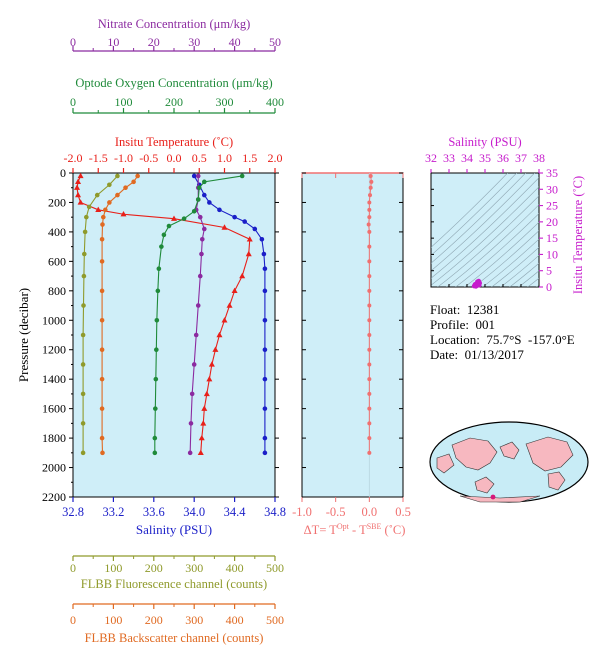 Image resolution: width=608 pixels, height=662 pixels. I want to click on backscatter-axis-label: FLBB Backscatter channel (counts), so click(174, 638).